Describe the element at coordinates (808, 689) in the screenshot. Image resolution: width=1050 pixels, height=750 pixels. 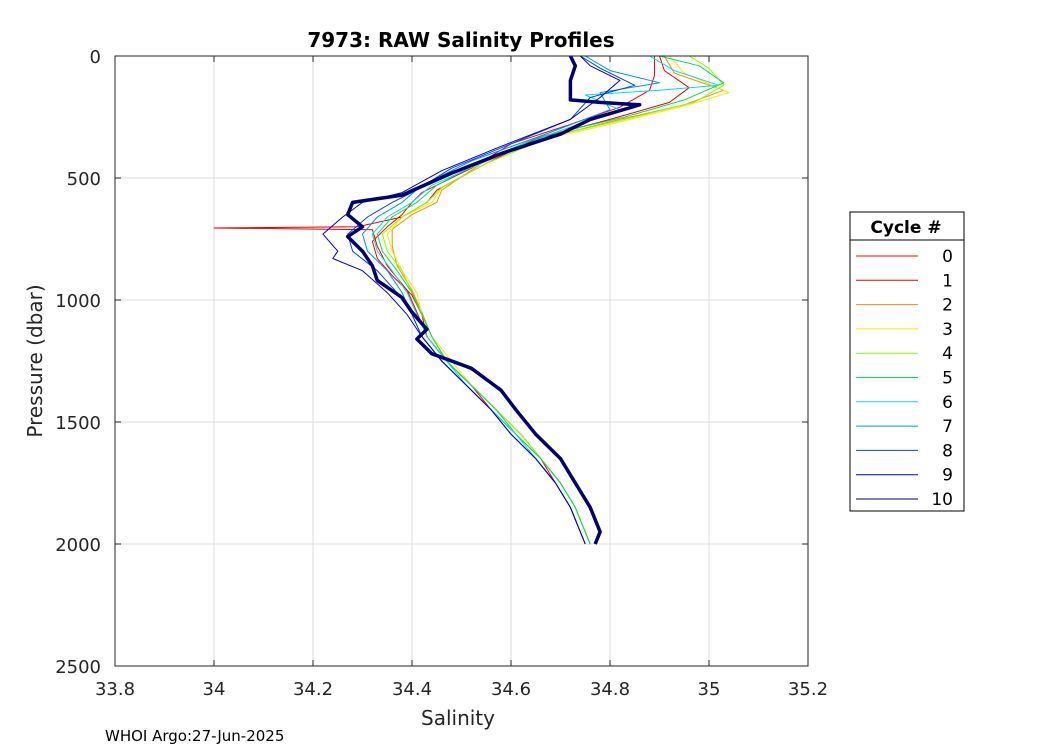
I see `x-tick-label: 35.2` at that location.